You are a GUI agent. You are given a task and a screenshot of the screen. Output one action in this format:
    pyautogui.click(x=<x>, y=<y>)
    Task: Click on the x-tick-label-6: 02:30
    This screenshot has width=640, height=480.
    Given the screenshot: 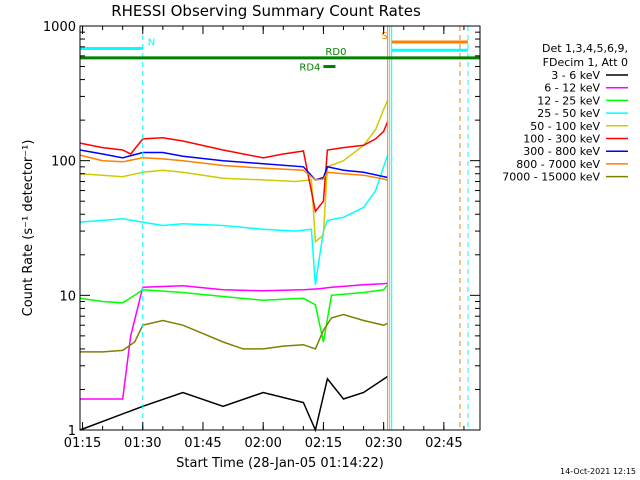 What is the action you would take?
    pyautogui.click(x=383, y=443)
    